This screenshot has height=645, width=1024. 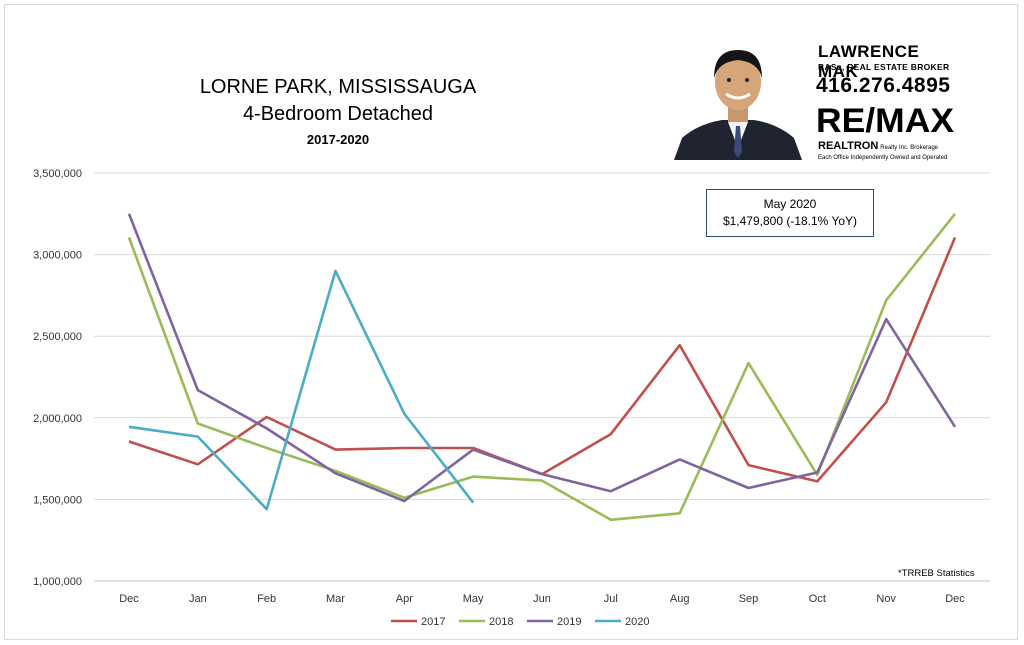 I want to click on source-note: *TRREB Statistics, so click(x=936, y=573).